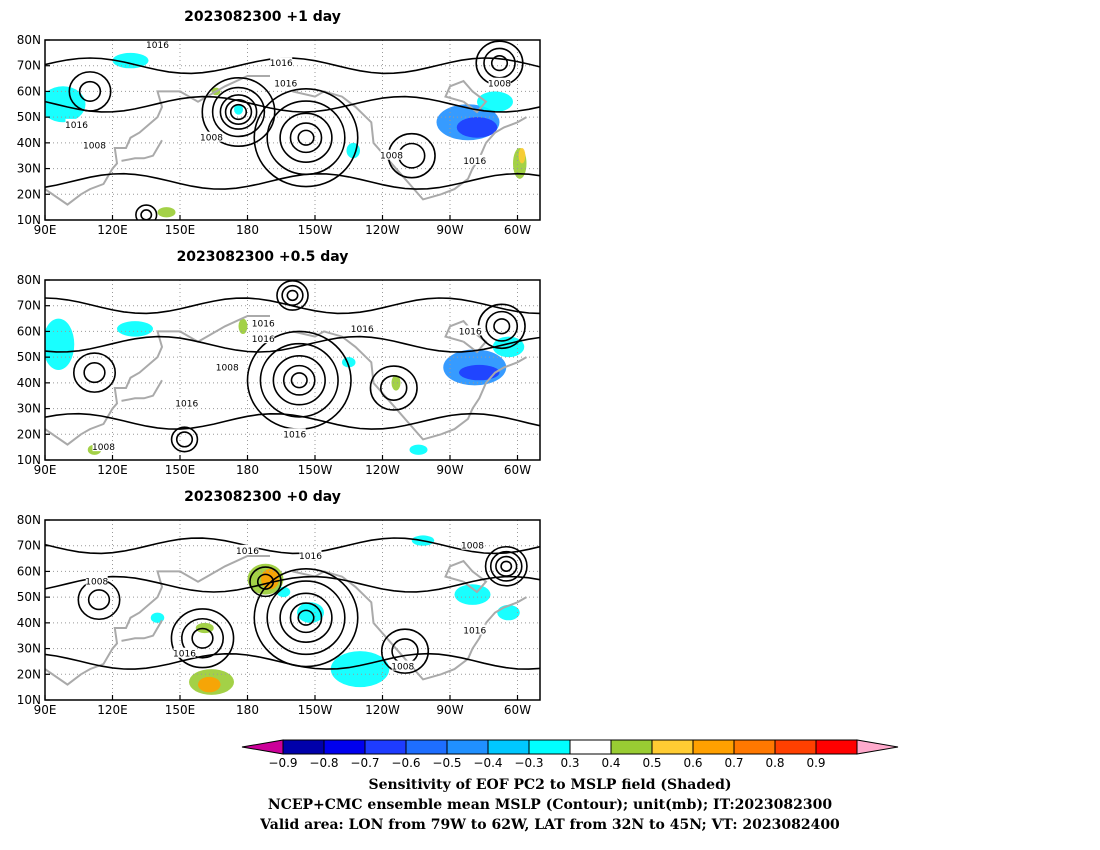 This screenshot has width=1100, height=850. Describe the element at coordinates (610, 763) in the screenshot. I see `colorbar-tick-label: 0.4` at that location.